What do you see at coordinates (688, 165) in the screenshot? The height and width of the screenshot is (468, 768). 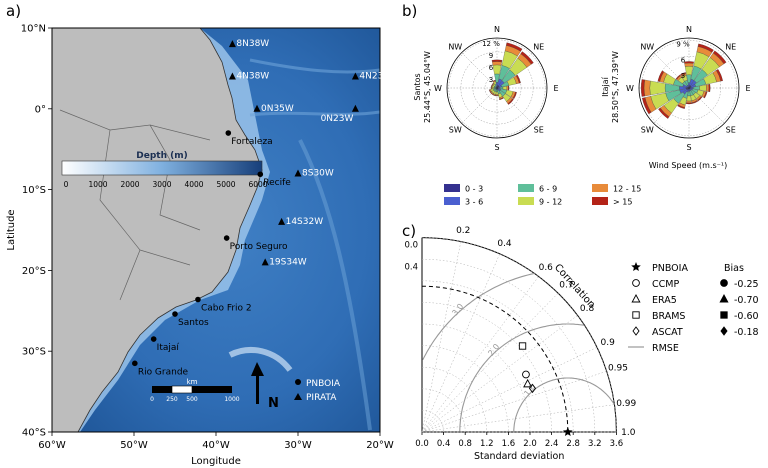 I see `wind-speed-label: Wind Speed (m.s⁻¹)` at bounding box center [688, 165].